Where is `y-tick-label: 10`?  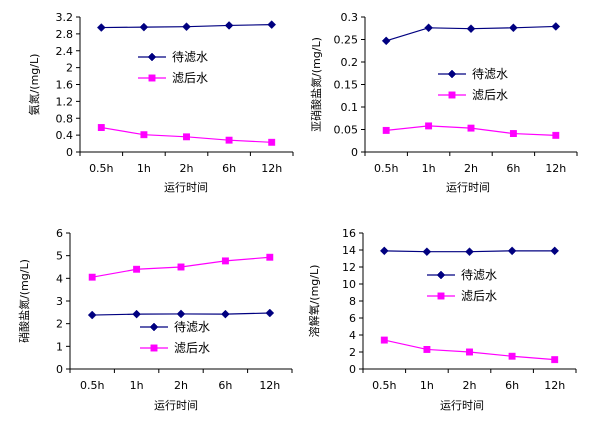 y-tick-label: 10 is located at coordinates (349, 284).